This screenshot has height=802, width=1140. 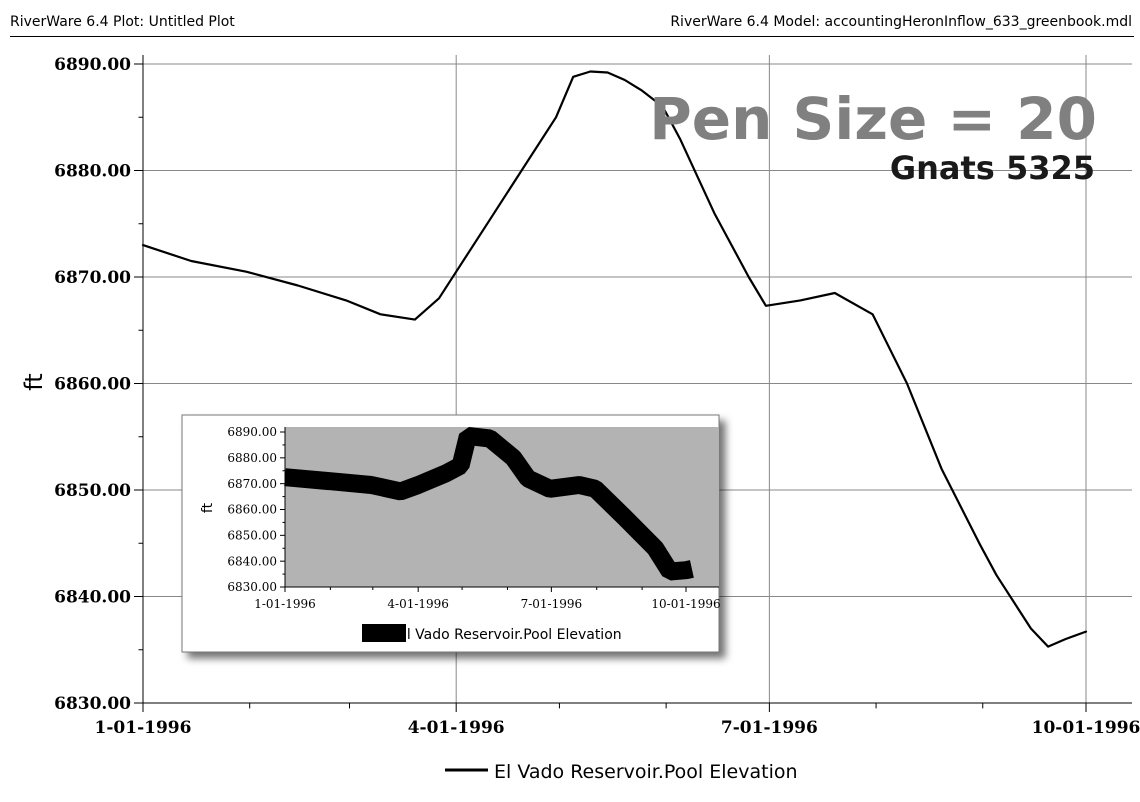 I want to click on inset-y-tick-label: 6880.00, so click(x=252, y=458).